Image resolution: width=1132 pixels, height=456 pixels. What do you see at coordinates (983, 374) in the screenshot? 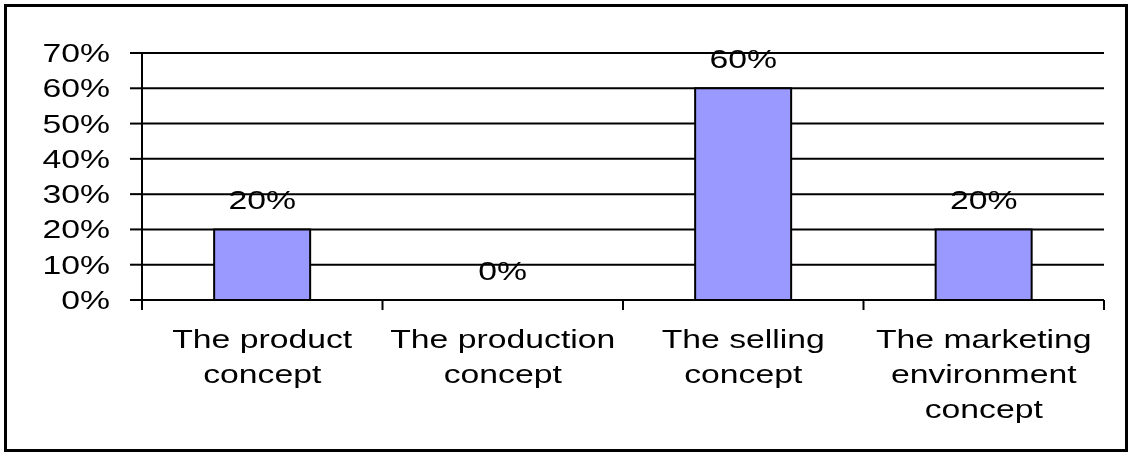
I see `x-tick-label: The marketing environment concept` at bounding box center [983, 374].